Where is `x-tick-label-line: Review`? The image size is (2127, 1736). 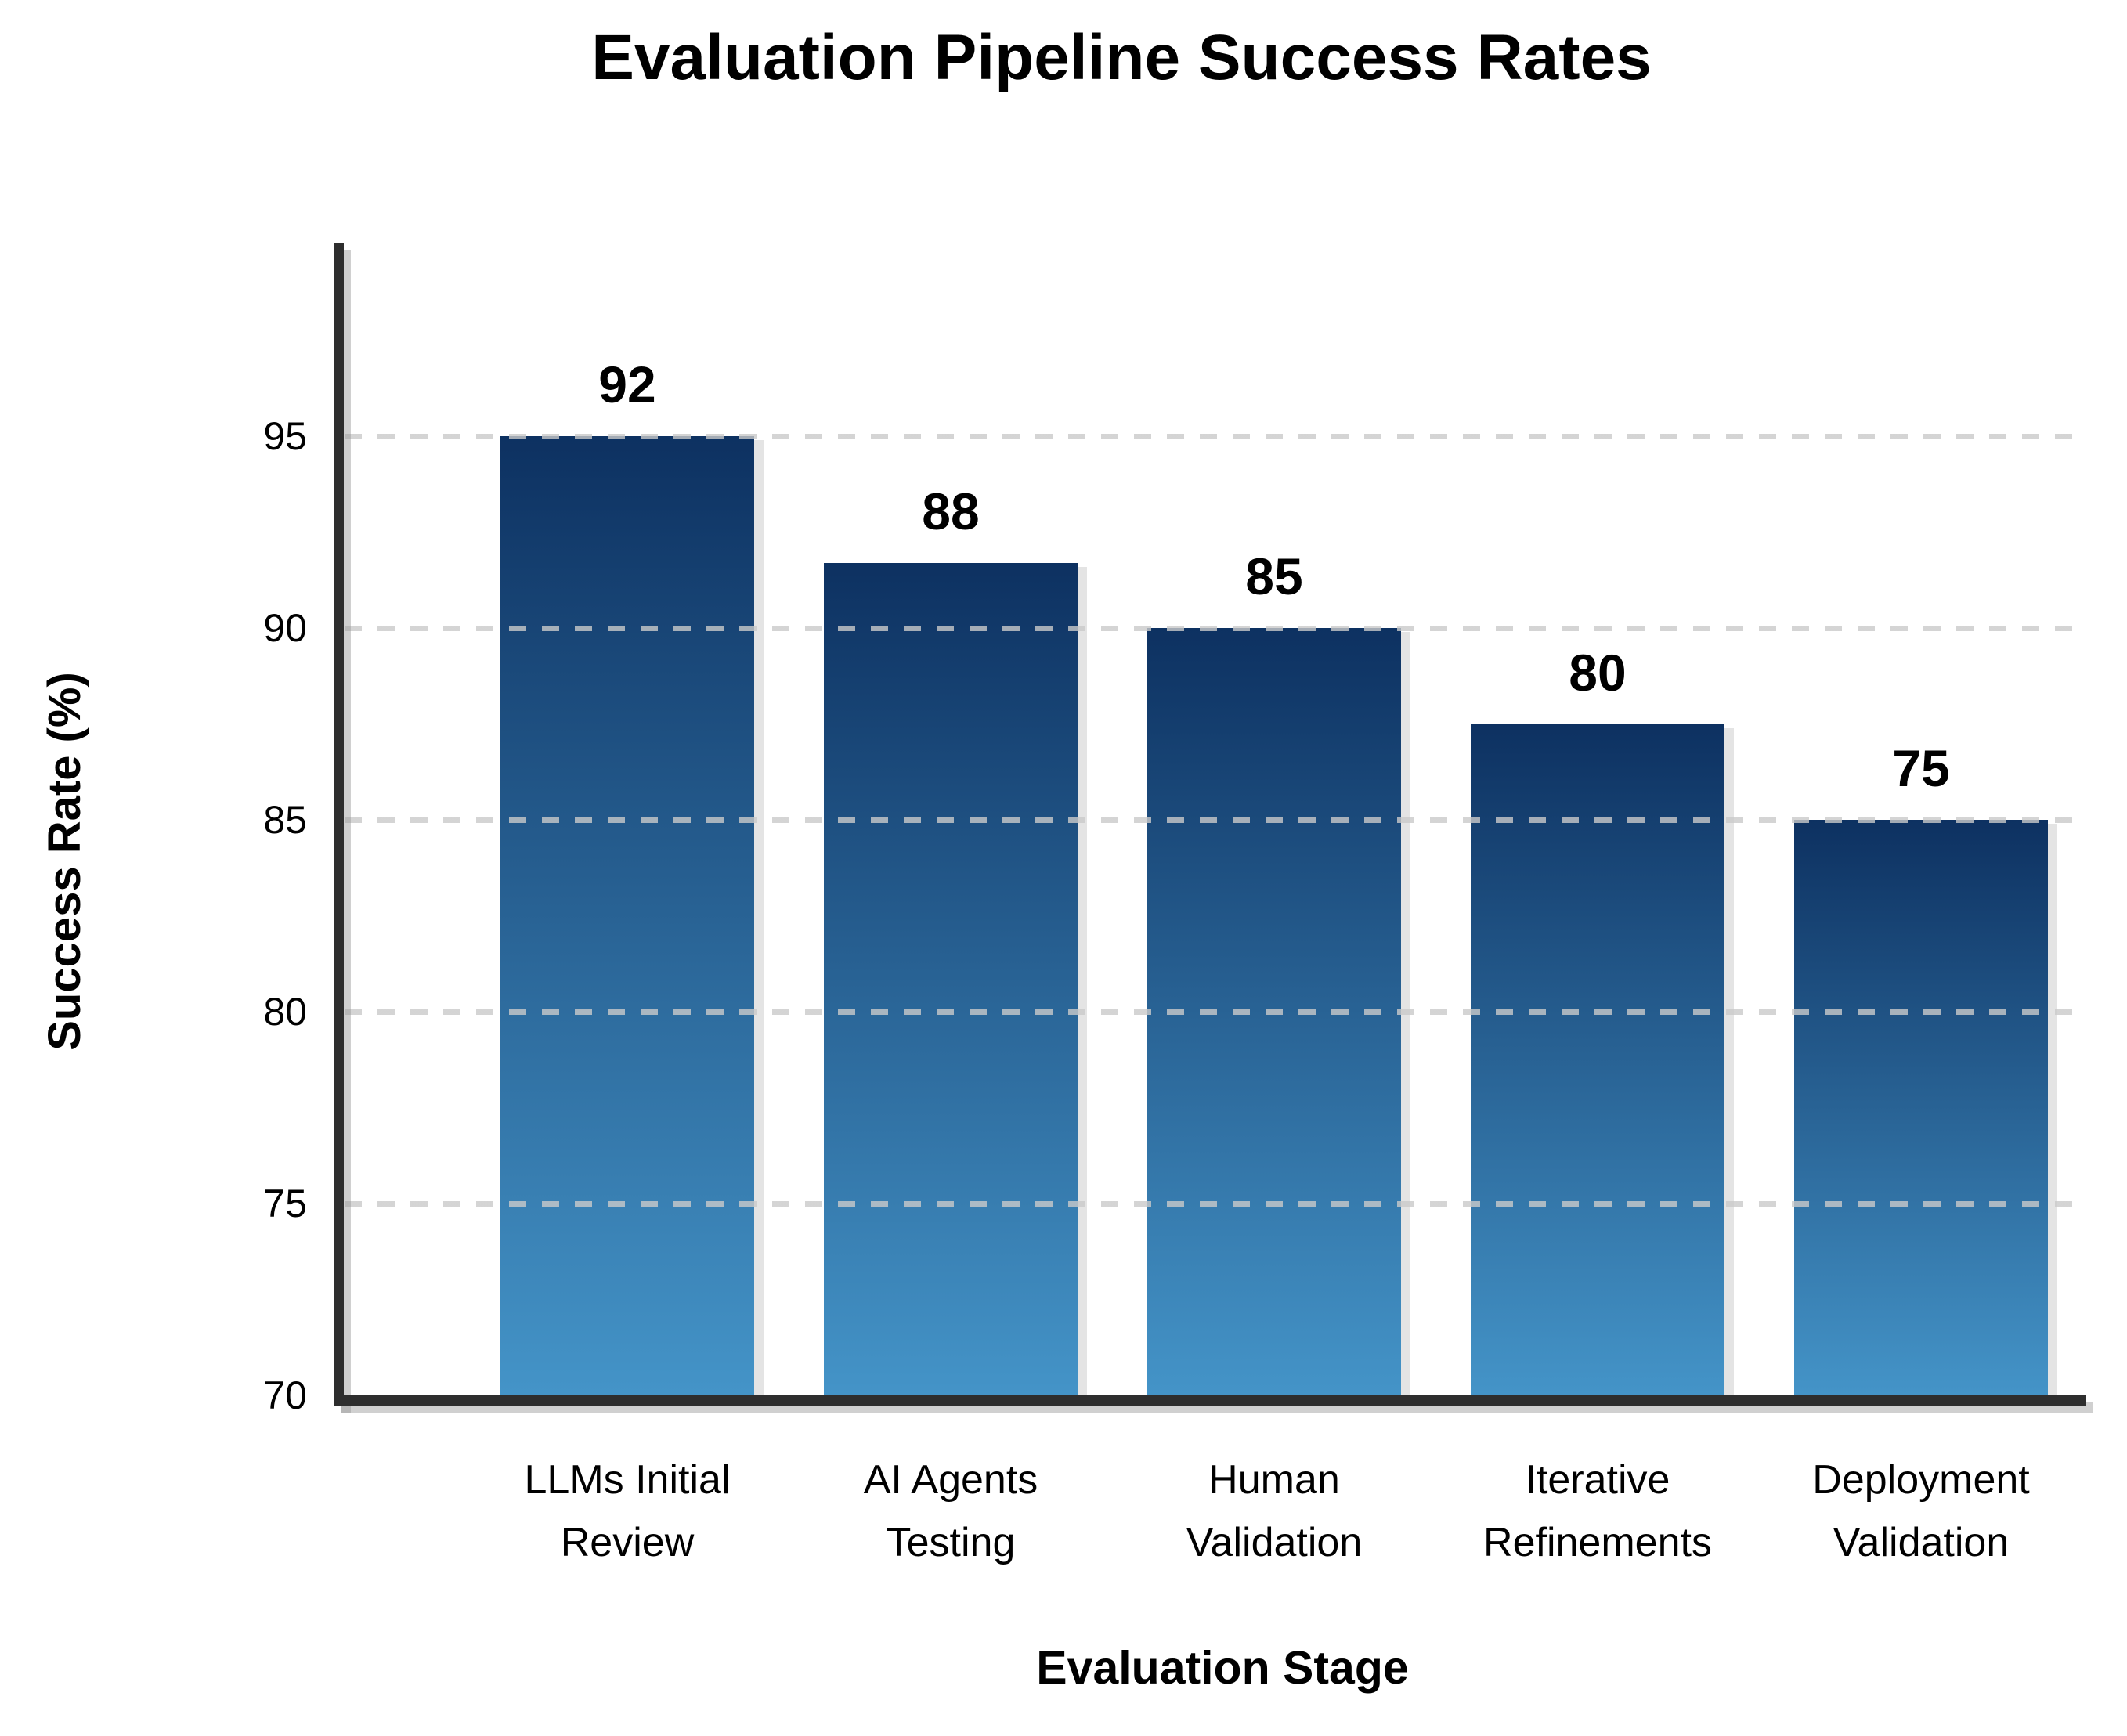 x-tick-label-line: Review is located at coordinates (627, 1542).